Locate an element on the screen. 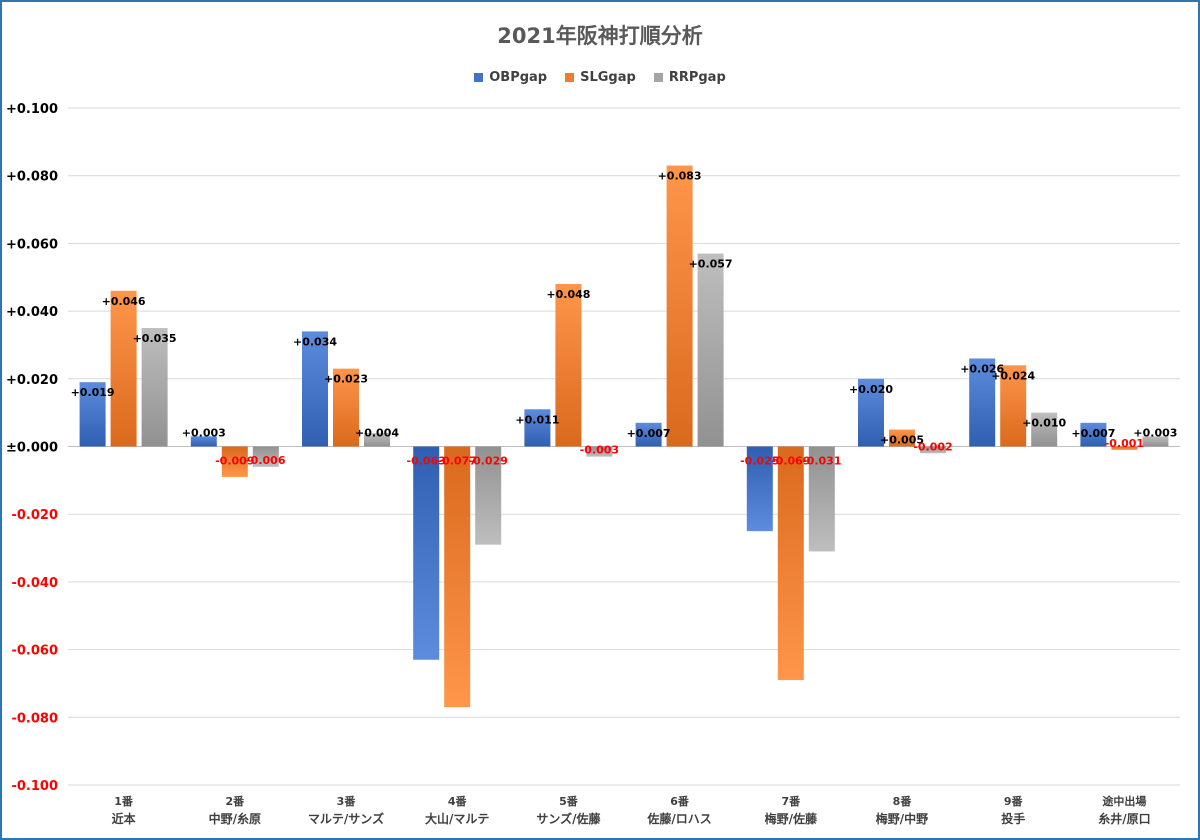 This screenshot has height=840, width=1200. data-label: +0.035 is located at coordinates (155, 338).